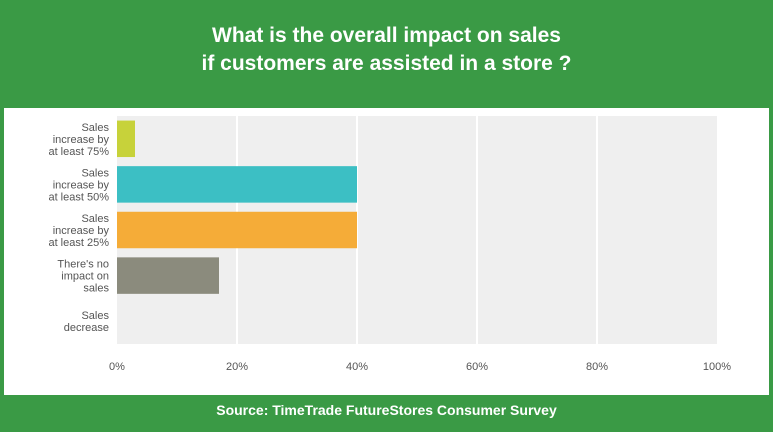 The image size is (773, 432). Describe the element at coordinates (78, 231) in the screenshot. I see `category-label: Sales increase by at least 25%` at that location.